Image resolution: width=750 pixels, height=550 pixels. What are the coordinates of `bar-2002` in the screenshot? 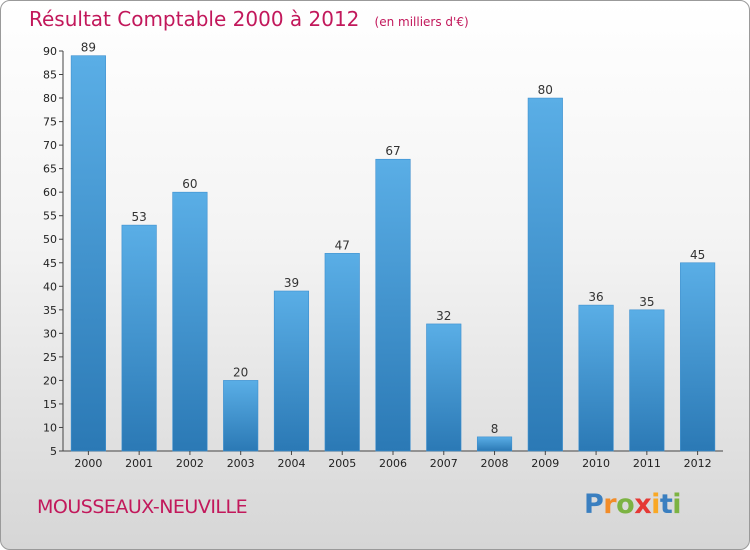 It's located at (190, 321).